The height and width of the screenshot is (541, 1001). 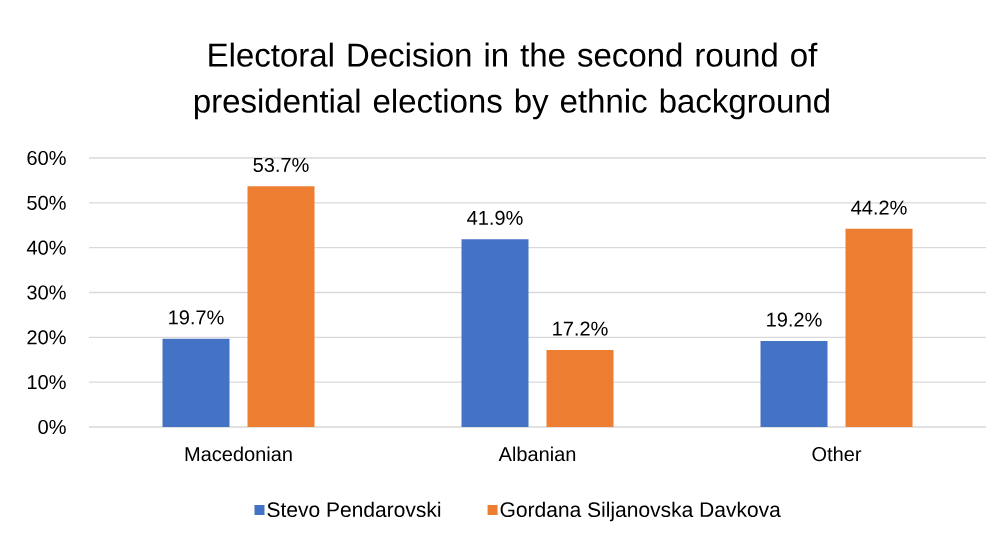 I want to click on y-tick-label: 40%, so click(x=46, y=247).